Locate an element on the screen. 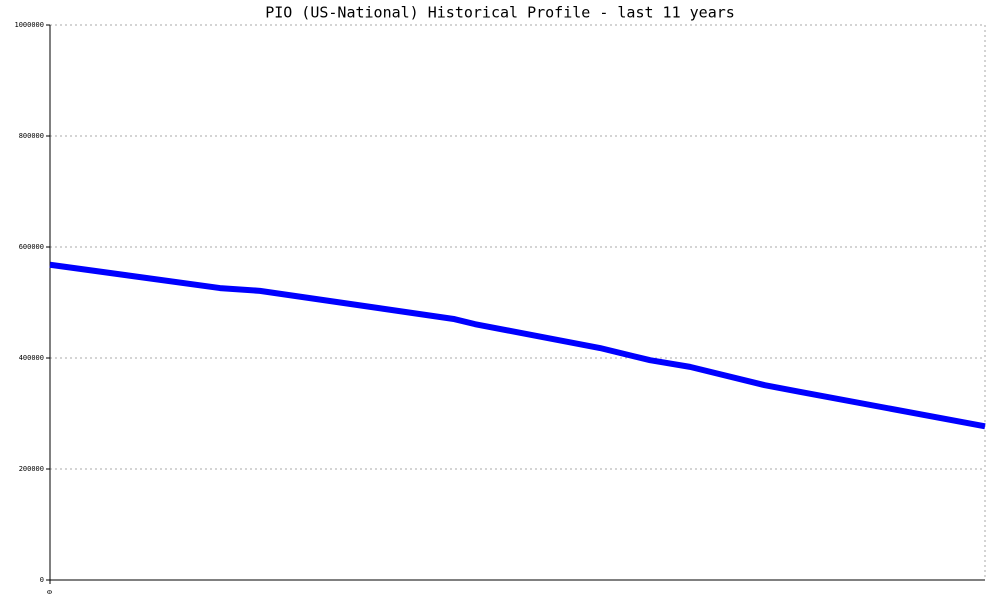 The height and width of the screenshot is (600, 1000). y-tick-label: 600000 is located at coordinates (31, 247).